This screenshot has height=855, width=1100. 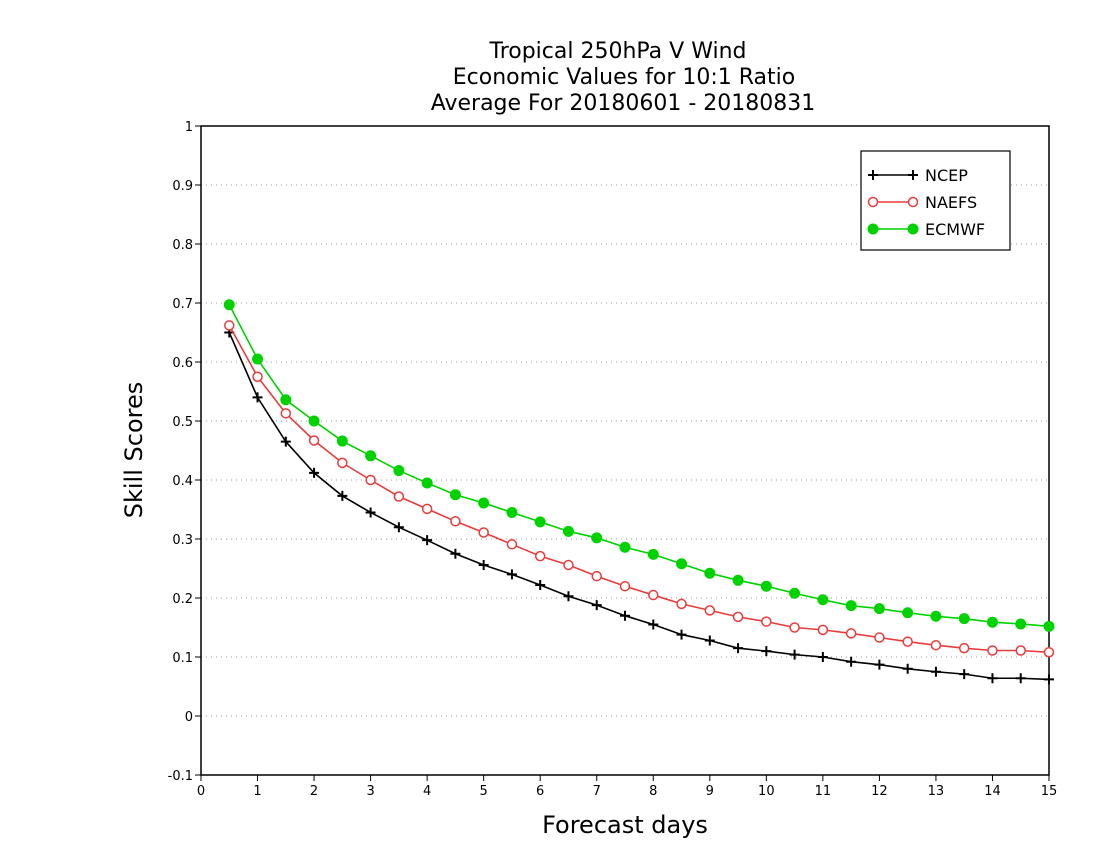 I want to click on x-tick-label: 10, so click(x=766, y=791).